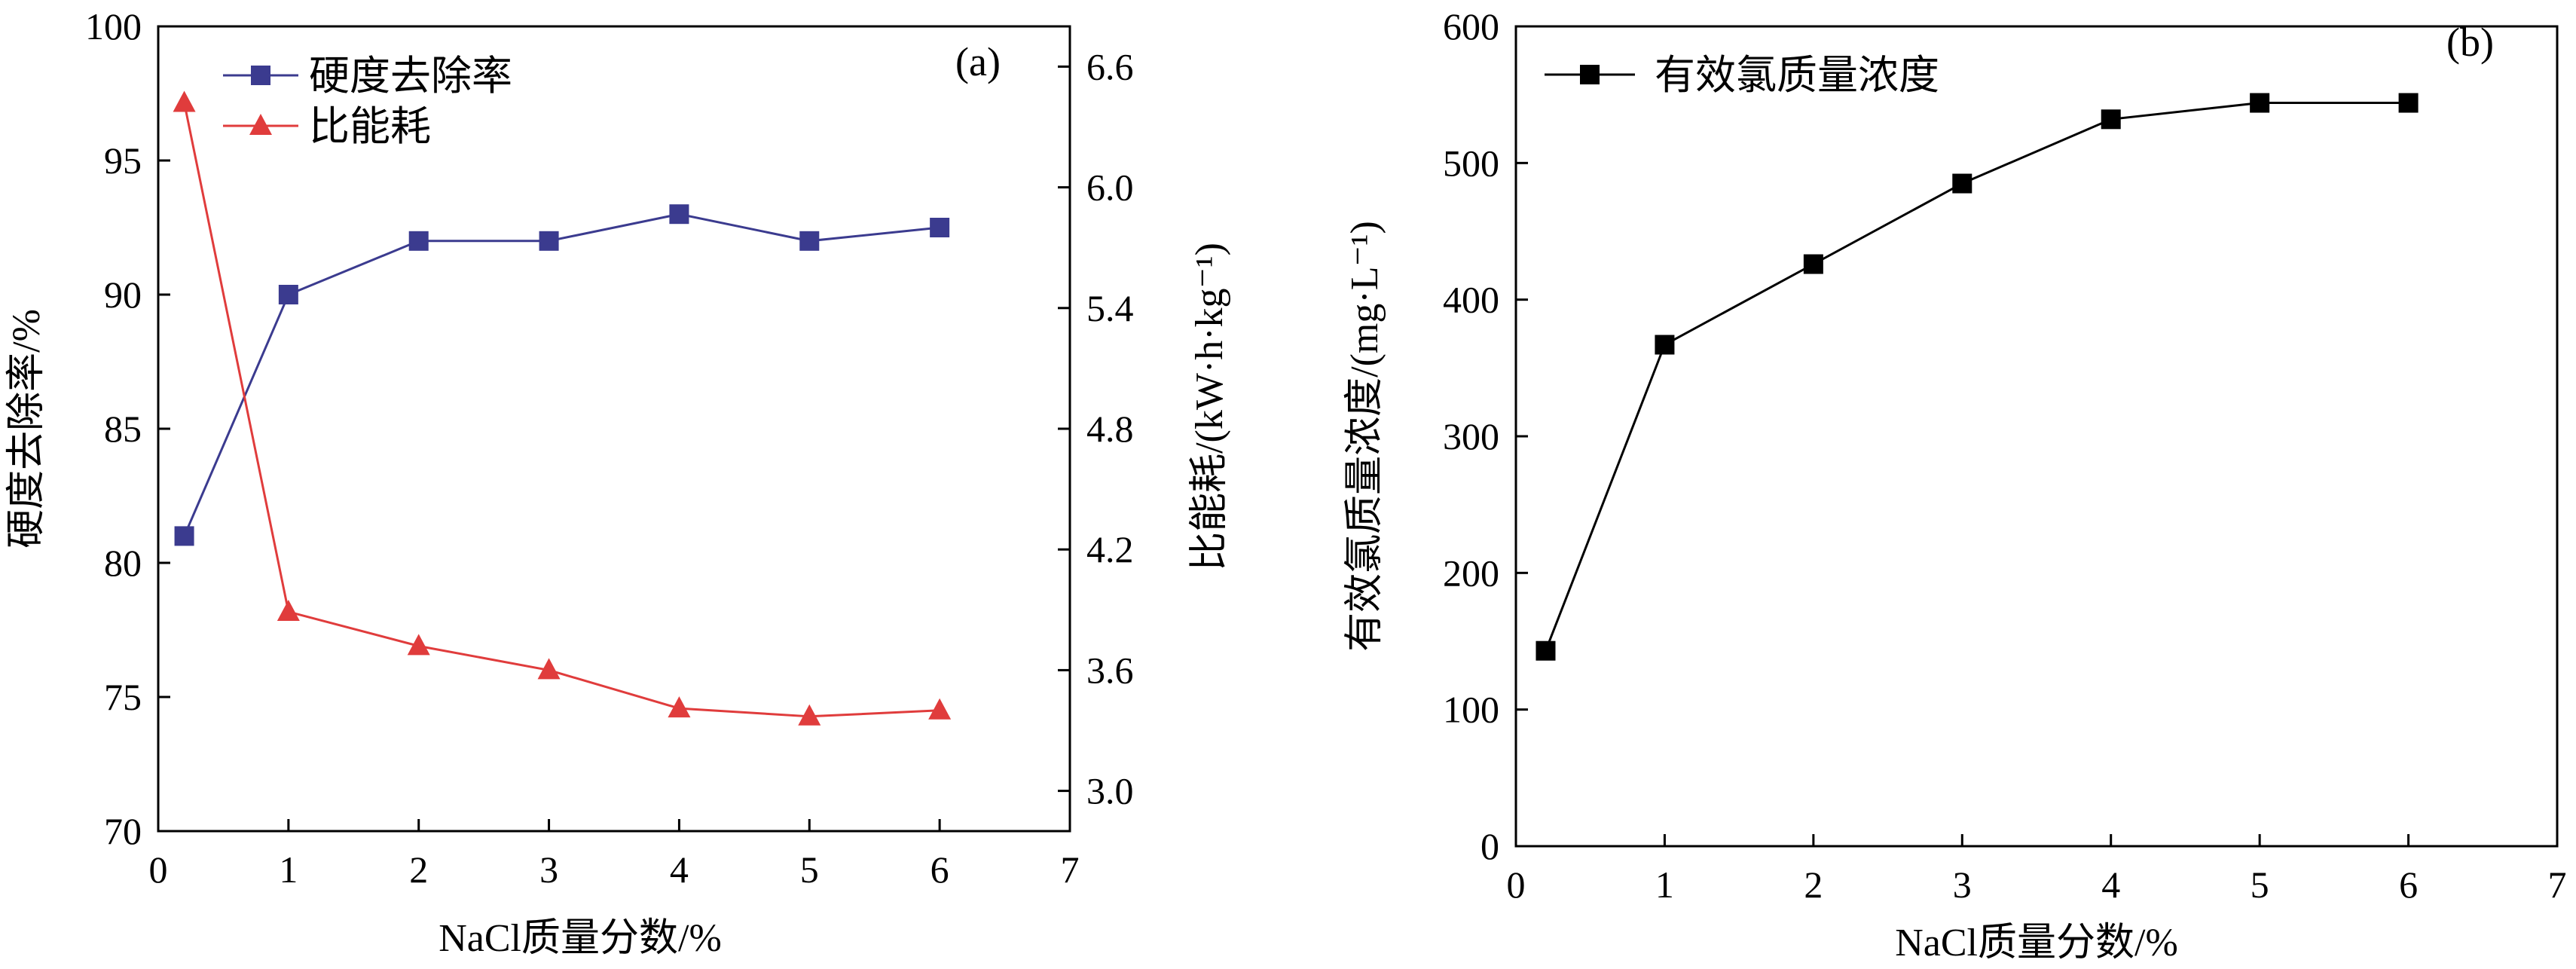 The width and height of the screenshot is (2576, 969). Describe the element at coordinates (2110, 885) in the screenshot. I see `panel-b-x-tick-label: 4` at that location.